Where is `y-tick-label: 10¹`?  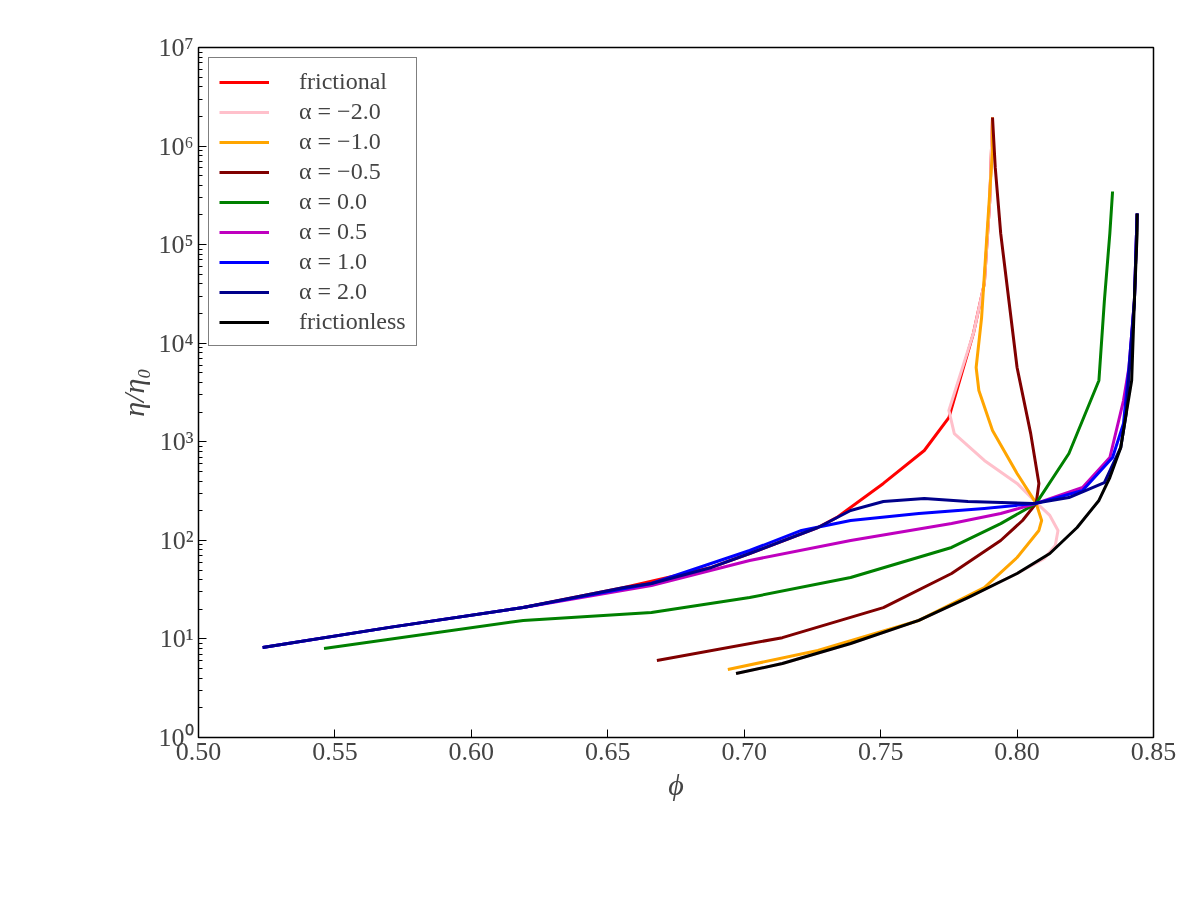 y-tick-label: 10¹ is located at coordinates (176, 639).